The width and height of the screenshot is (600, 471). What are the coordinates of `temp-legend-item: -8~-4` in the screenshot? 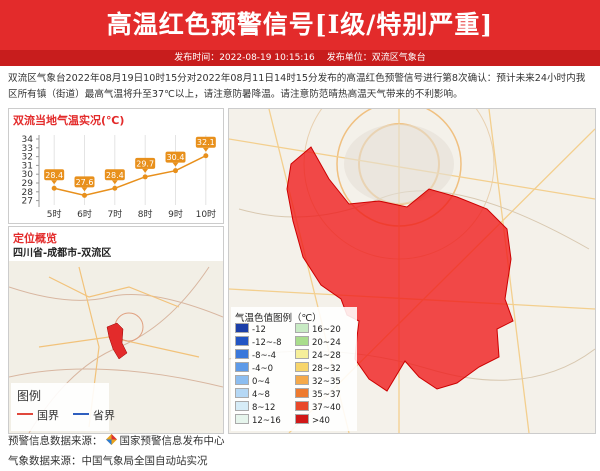 It's located at (255, 355).